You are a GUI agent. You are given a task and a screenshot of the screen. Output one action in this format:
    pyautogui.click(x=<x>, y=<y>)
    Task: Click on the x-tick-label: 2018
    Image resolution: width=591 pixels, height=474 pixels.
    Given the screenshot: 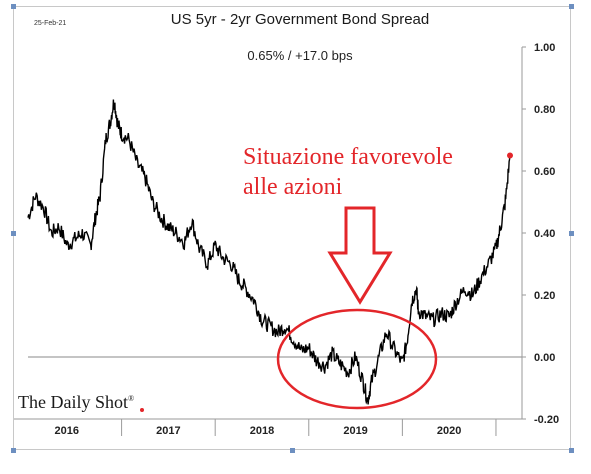 What is the action you would take?
    pyautogui.click(x=262, y=431)
    